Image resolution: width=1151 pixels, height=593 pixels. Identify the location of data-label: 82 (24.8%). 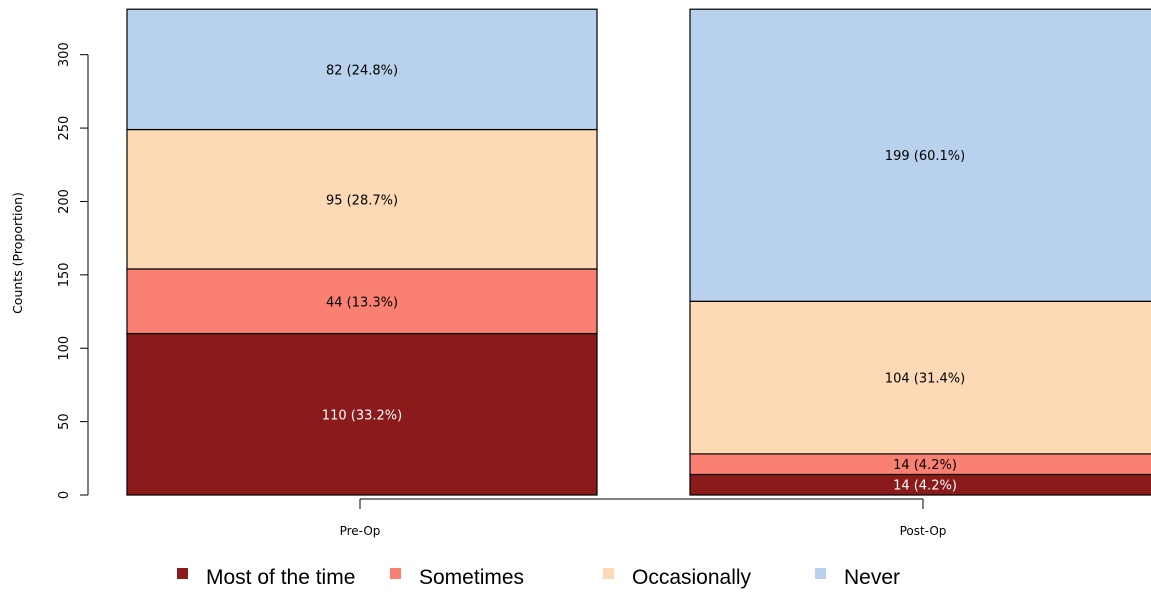
(362, 70).